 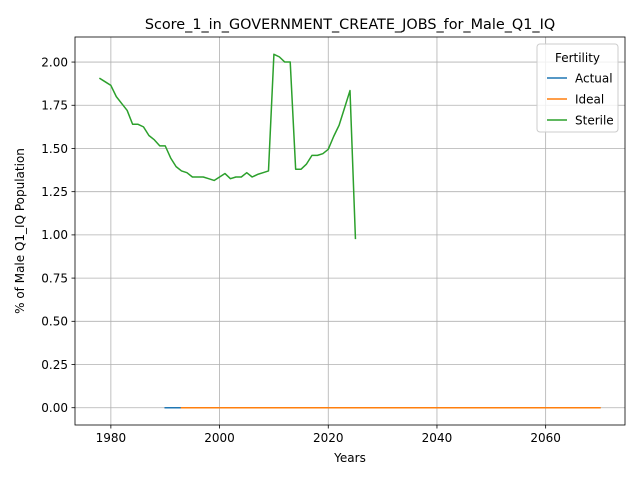 I want to click on x-tick-label: 2020, so click(x=328, y=438).